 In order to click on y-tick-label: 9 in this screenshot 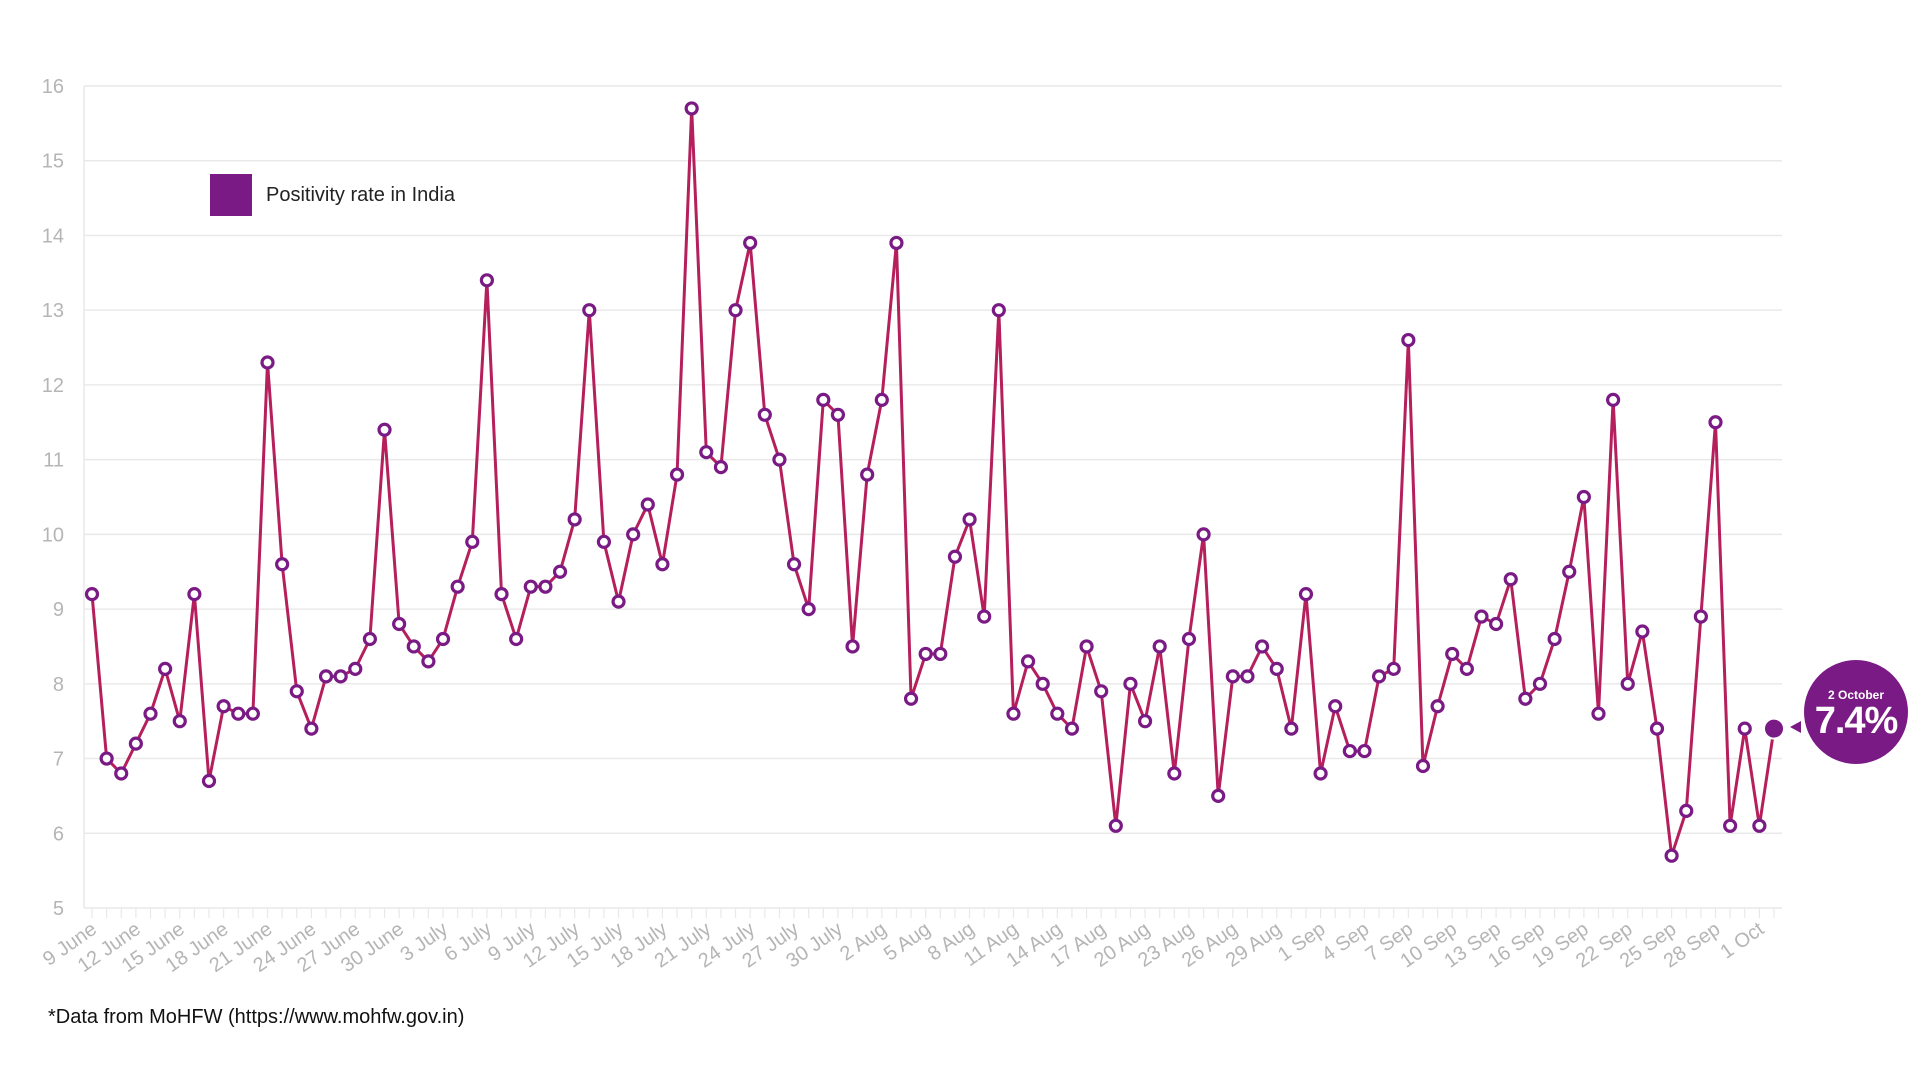, I will do `click(58, 610)`.